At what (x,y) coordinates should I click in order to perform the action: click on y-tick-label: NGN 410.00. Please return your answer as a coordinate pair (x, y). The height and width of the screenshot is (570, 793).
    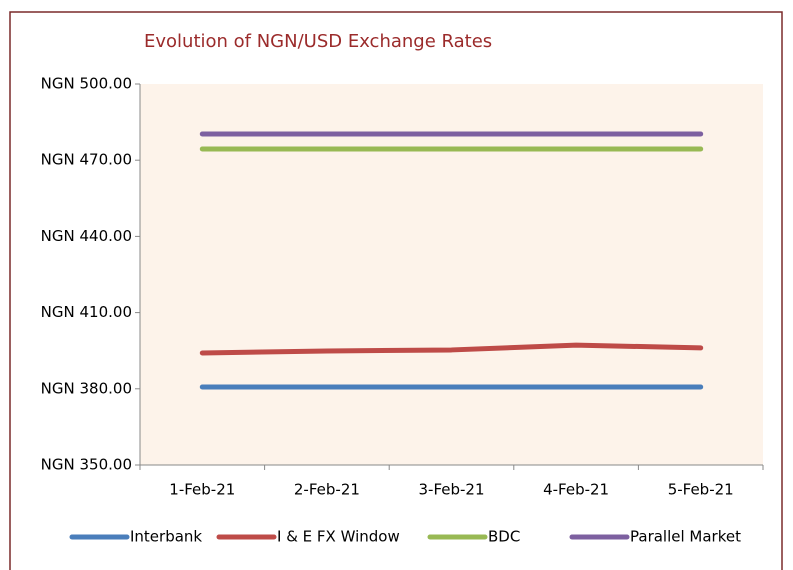
    Looking at the image, I should click on (86, 312).